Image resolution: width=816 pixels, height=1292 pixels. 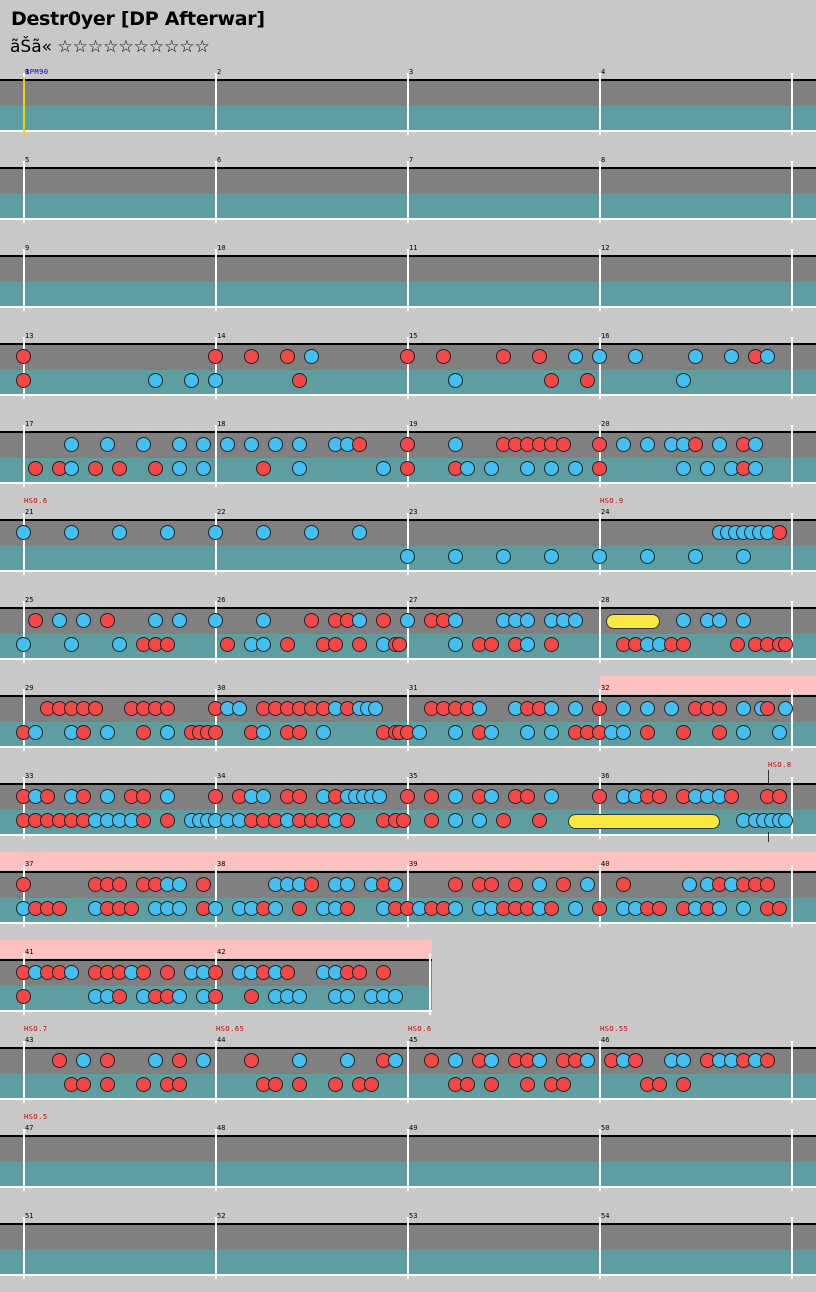 What do you see at coordinates (413, 1216) in the screenshot?
I see `measure-number: 53` at bounding box center [413, 1216].